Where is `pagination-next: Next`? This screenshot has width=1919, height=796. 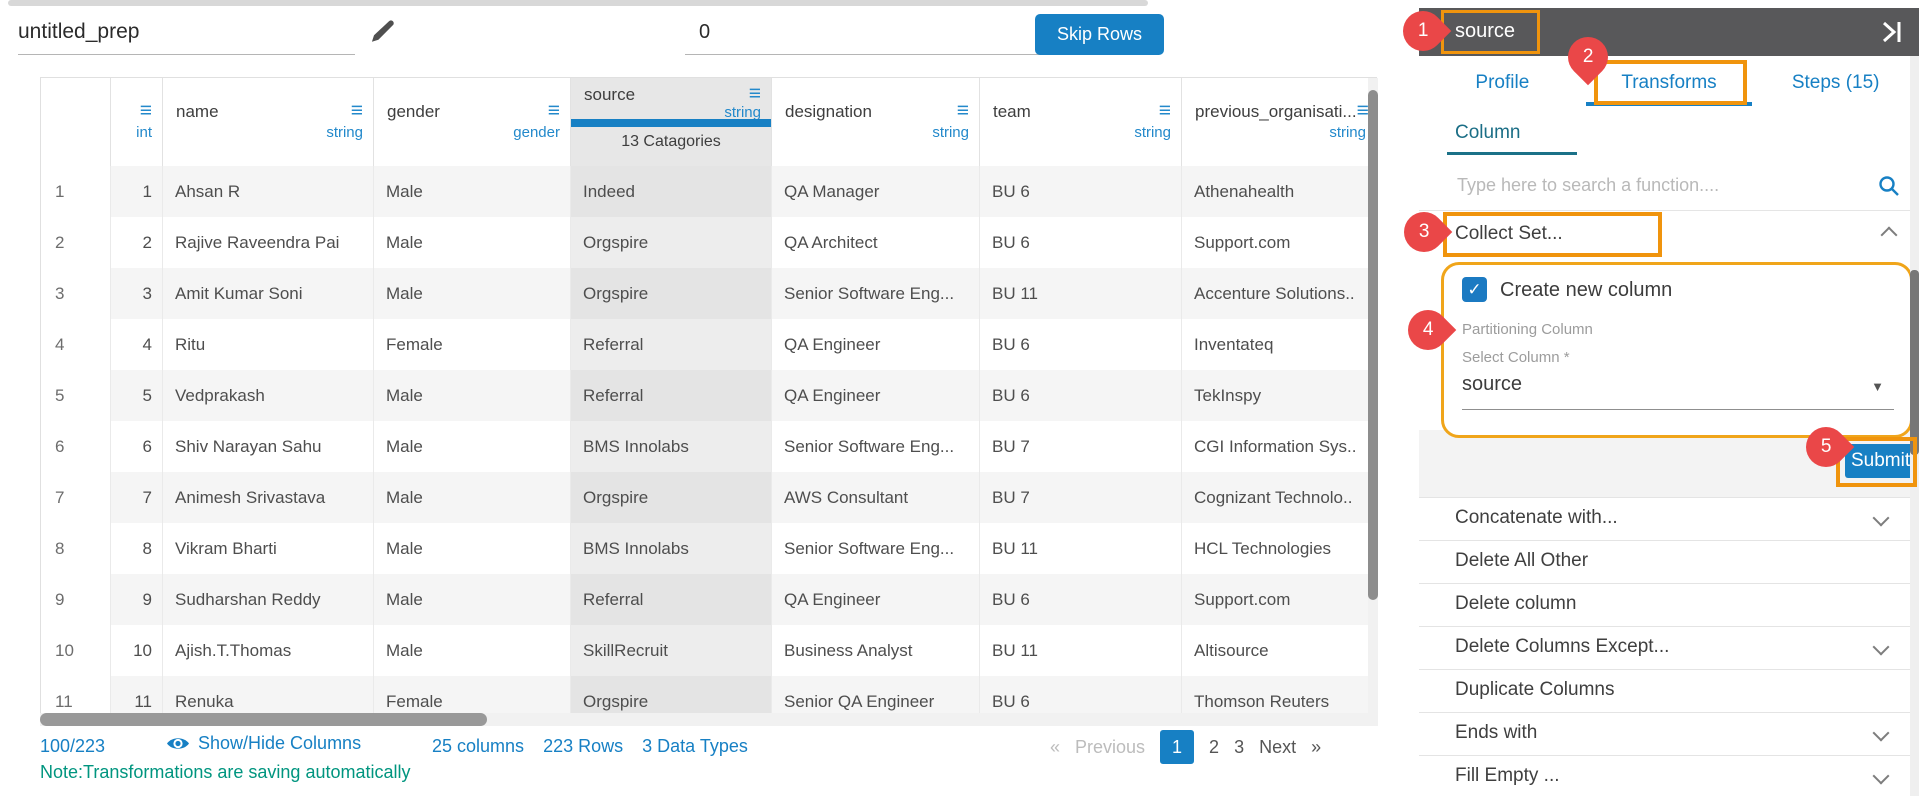
pagination-next: Next is located at coordinates (1278, 746).